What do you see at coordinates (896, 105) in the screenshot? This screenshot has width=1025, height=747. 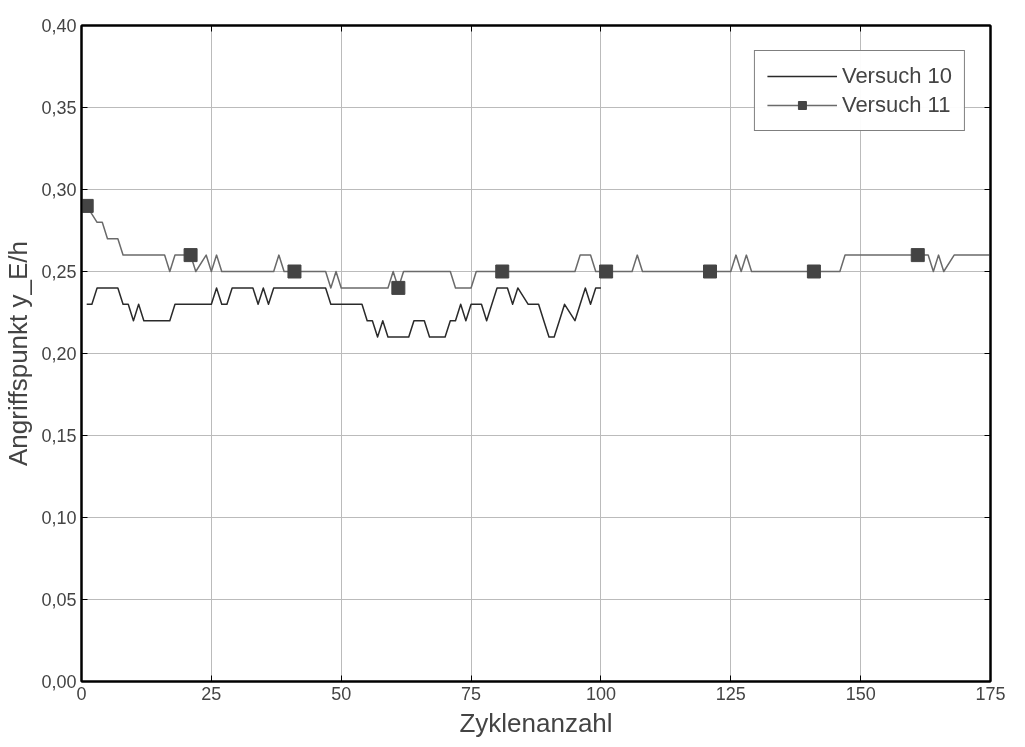 I see `legend-label: Versuch 11` at bounding box center [896, 105].